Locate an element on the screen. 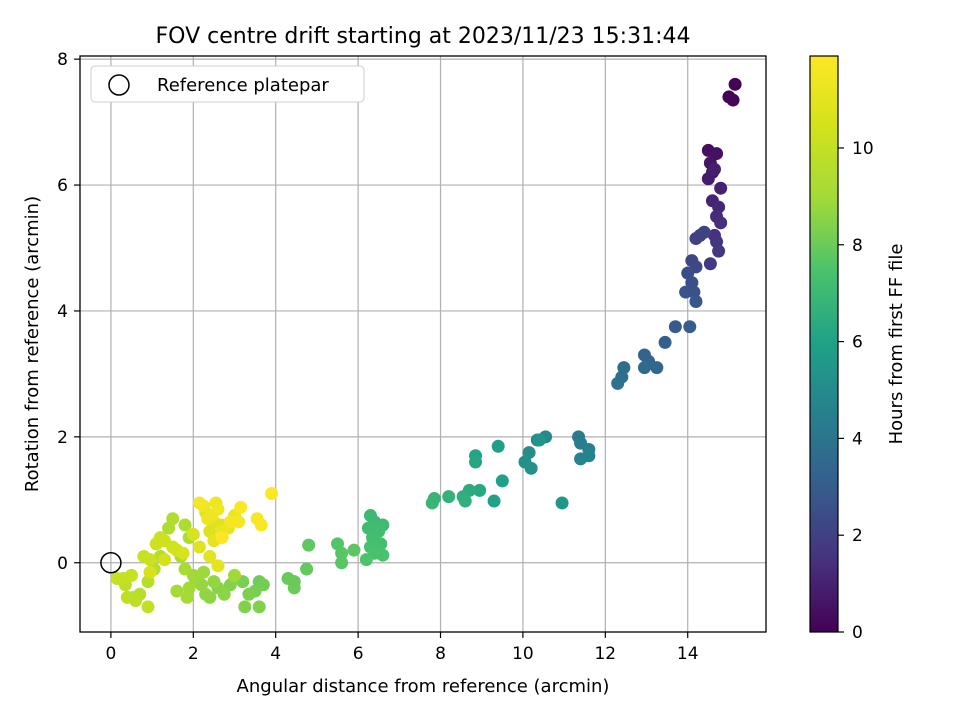 This screenshot has height=724, width=960. colorbar-tick-label: 8 is located at coordinates (857, 246).